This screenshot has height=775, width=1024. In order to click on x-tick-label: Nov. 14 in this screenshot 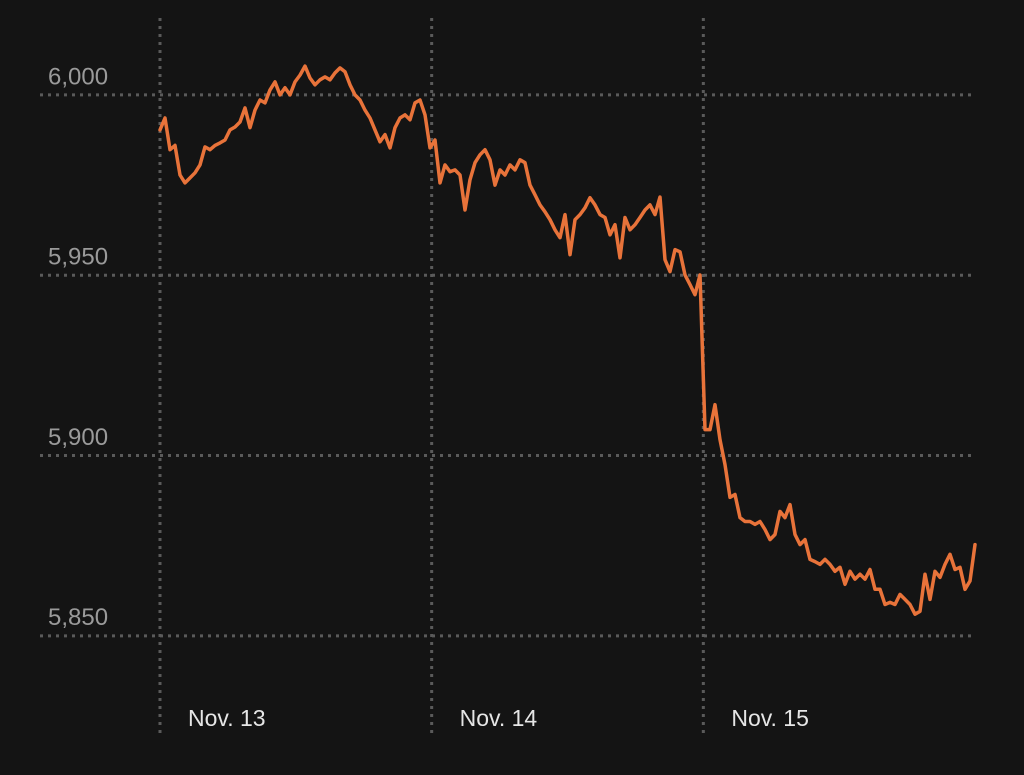, I will do `click(499, 718)`.